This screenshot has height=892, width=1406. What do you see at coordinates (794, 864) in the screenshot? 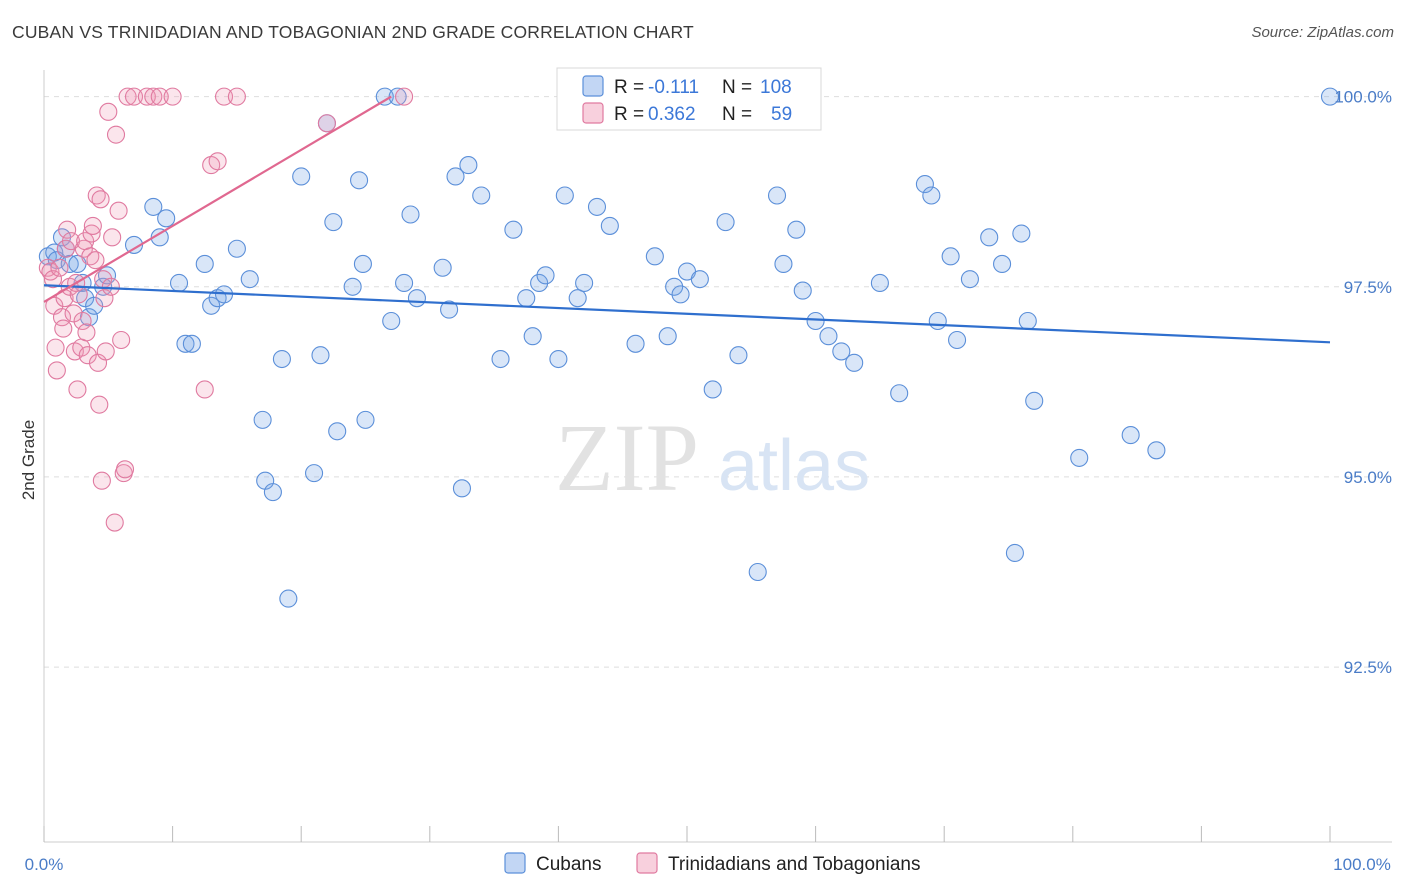
I see `series-legend-label-tt: Trinidadians and Tobagonians` at bounding box center [794, 864].